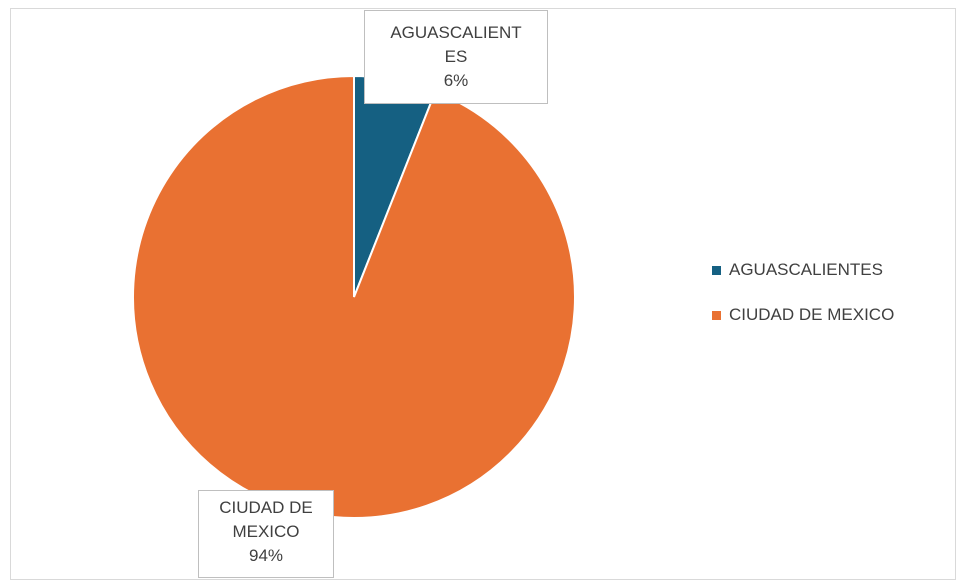 This screenshot has width=956, height=580. What do you see at coordinates (812, 314) in the screenshot?
I see `legend-label: CIUDAD DE MEXICO` at bounding box center [812, 314].